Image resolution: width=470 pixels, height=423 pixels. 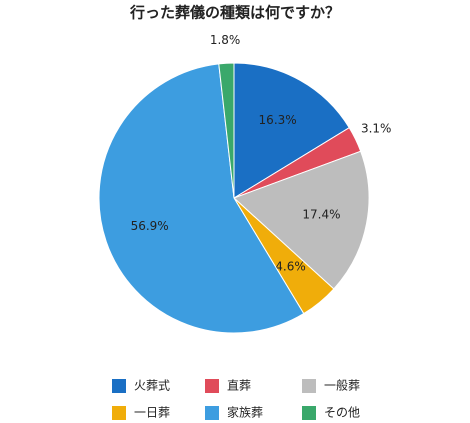 I want to click on legend-label: 火葬式, so click(x=152, y=386).